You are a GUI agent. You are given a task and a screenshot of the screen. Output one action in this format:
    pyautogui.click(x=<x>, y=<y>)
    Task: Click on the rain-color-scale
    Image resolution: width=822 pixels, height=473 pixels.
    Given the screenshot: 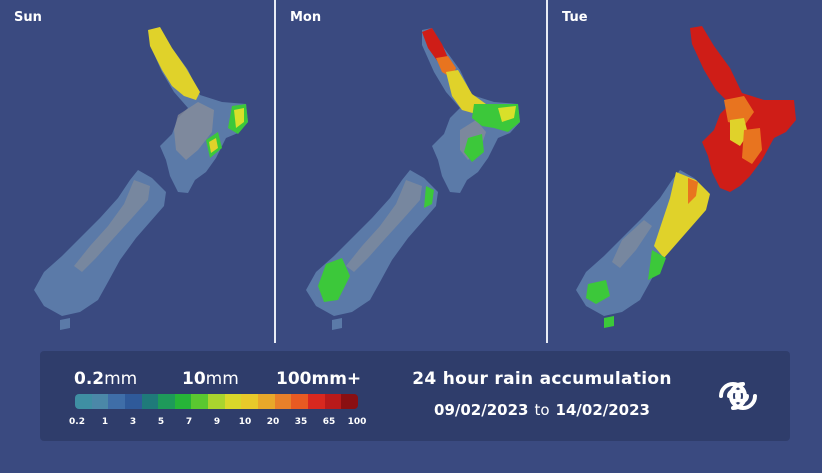 What is the action you would take?
    pyautogui.click(x=216, y=401)
    